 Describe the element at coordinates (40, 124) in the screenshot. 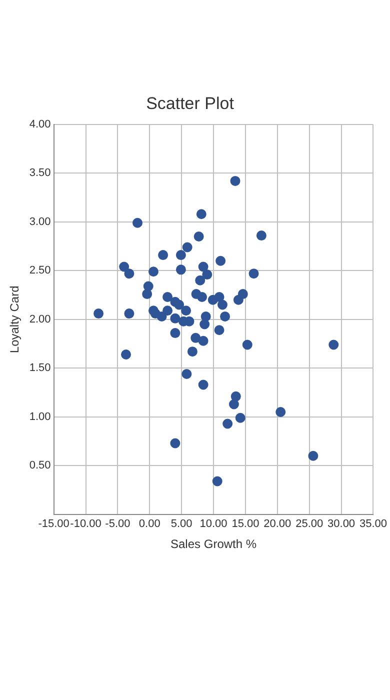

I see `y-tick-label: 4.00` at that location.